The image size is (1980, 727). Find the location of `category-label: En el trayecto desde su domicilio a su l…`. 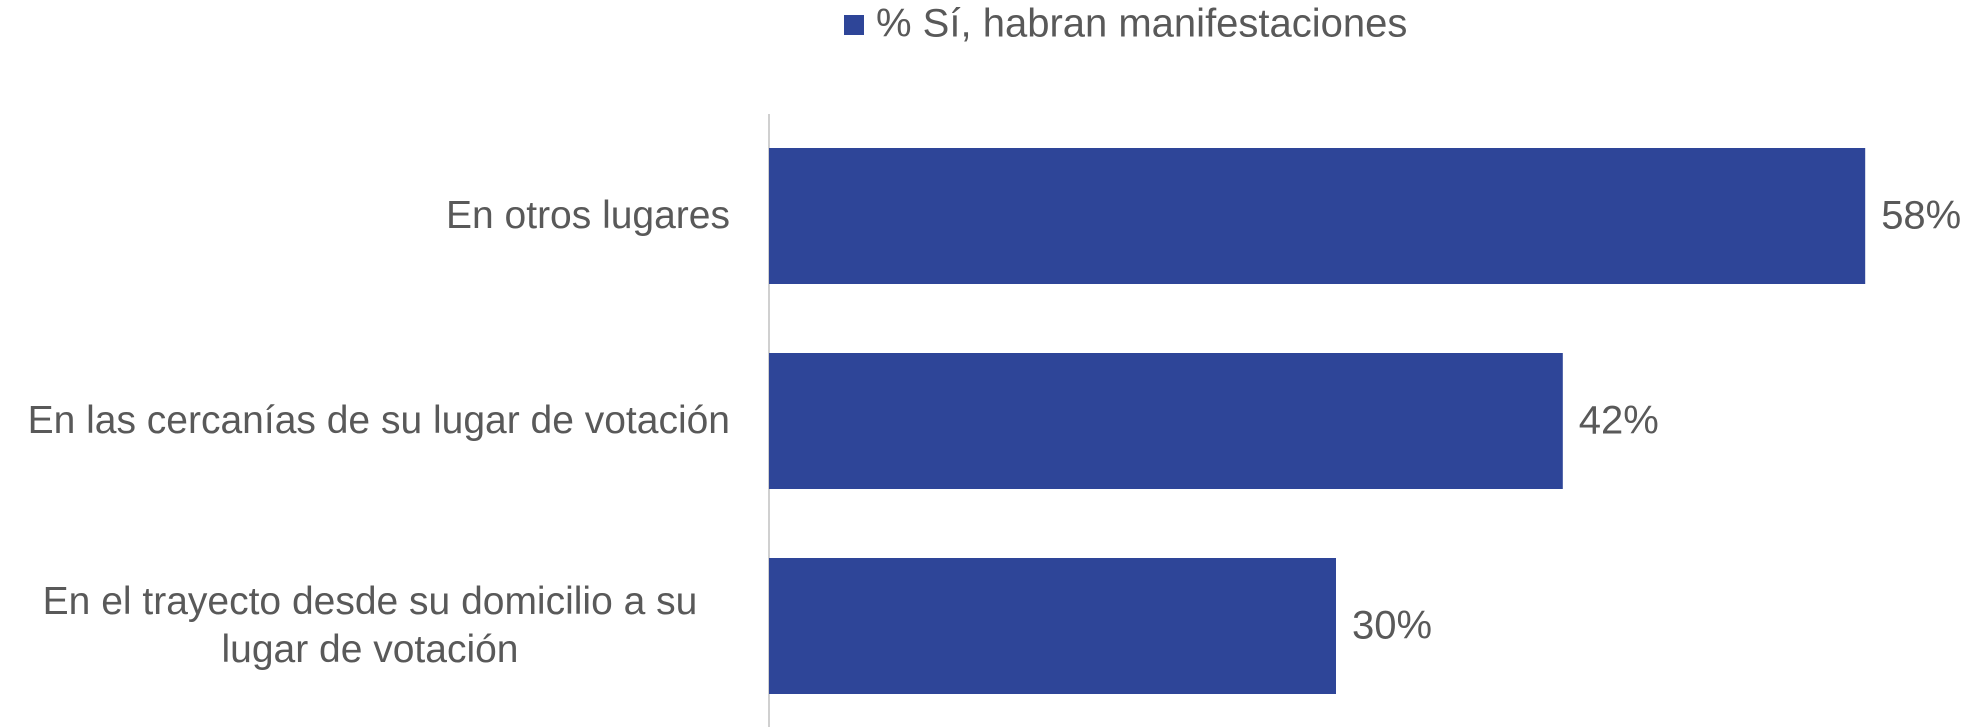

category-label: En el trayecto desde su domicilio a su l… is located at coordinates (370, 625).